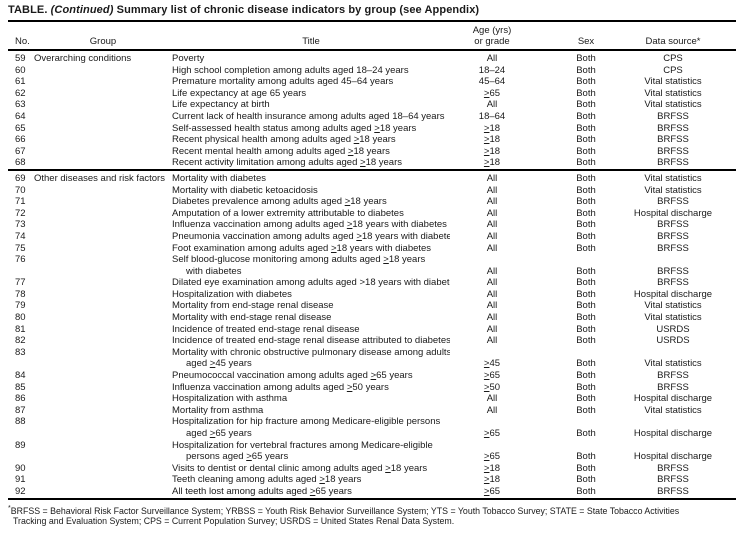  I want to click on row-title-line: Mortality from asthma, so click(218, 410).